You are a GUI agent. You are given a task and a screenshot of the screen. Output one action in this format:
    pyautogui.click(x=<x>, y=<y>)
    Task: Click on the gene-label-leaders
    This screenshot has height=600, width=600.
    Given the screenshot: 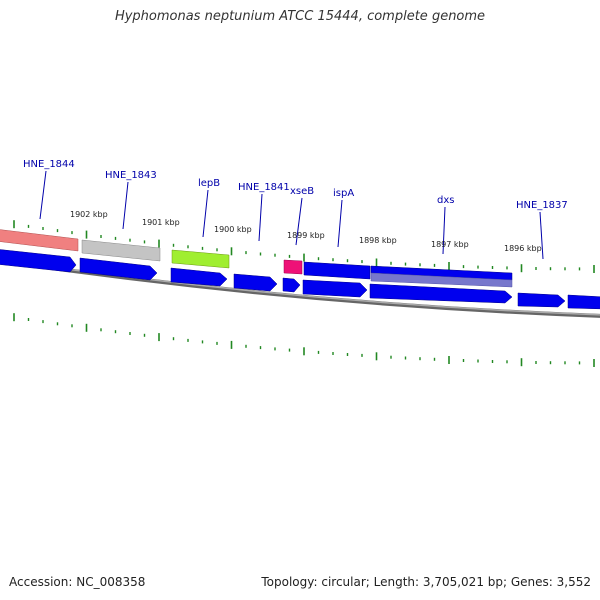 What is the action you would take?
    pyautogui.click(x=291, y=215)
    